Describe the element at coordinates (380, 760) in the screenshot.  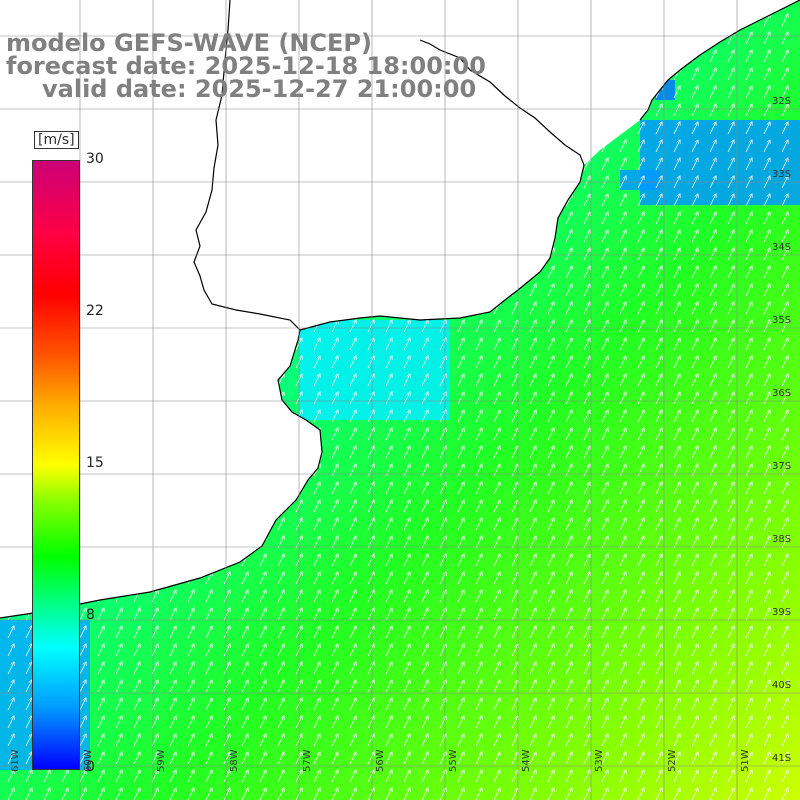
I see `lon-label: 56W` at that location.